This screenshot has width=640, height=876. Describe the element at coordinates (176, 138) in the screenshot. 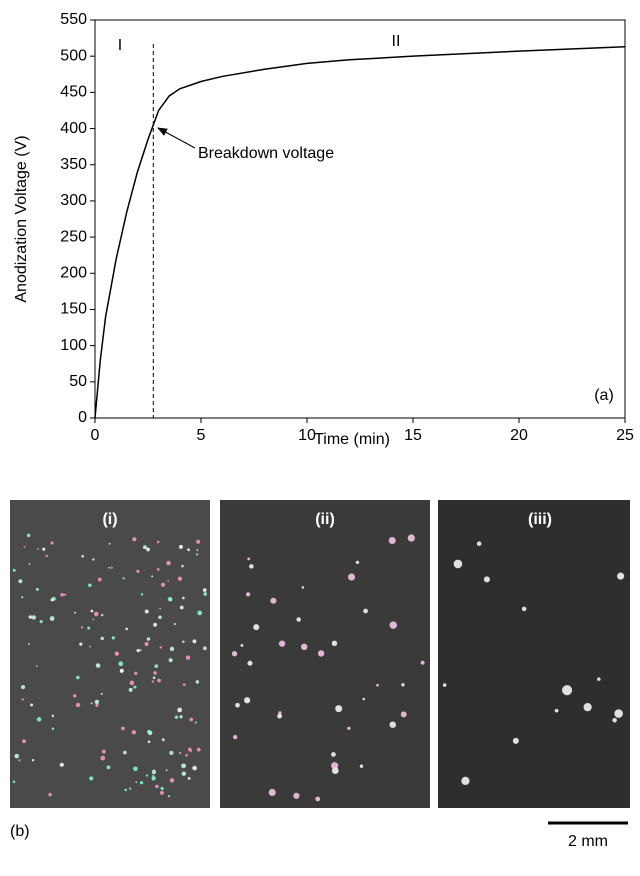

I see `annotation-arrow` at that location.